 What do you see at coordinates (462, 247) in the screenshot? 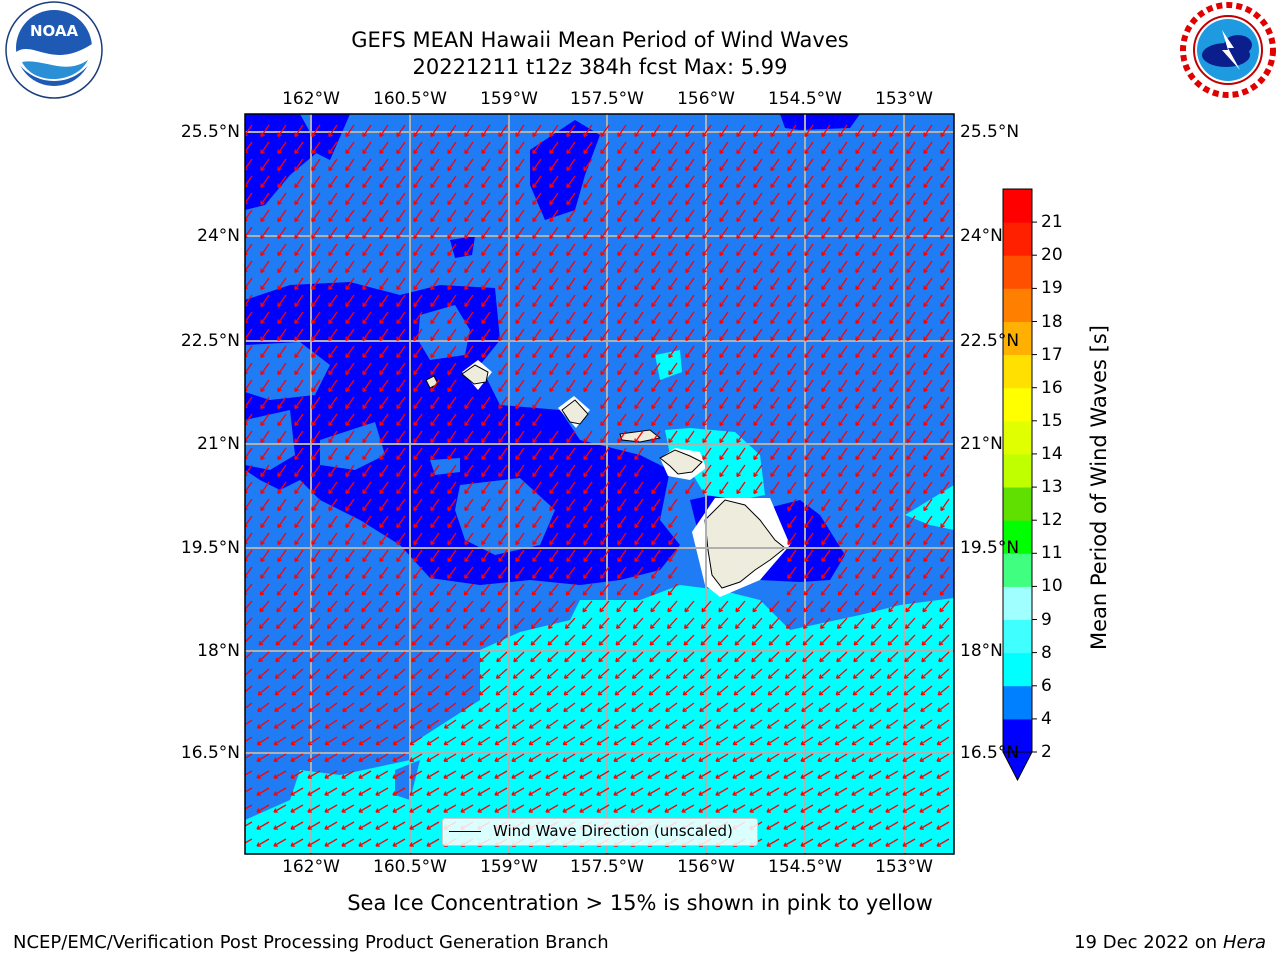
I see `short-period-region` at bounding box center [462, 247].